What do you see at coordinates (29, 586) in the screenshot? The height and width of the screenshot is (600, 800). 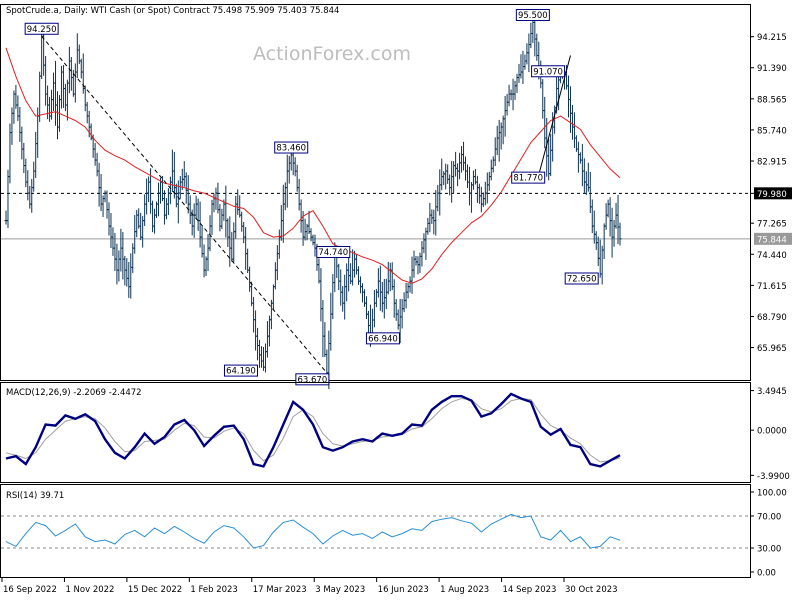 I see `x-tick: 16 Sep 2022` at bounding box center [29, 586].